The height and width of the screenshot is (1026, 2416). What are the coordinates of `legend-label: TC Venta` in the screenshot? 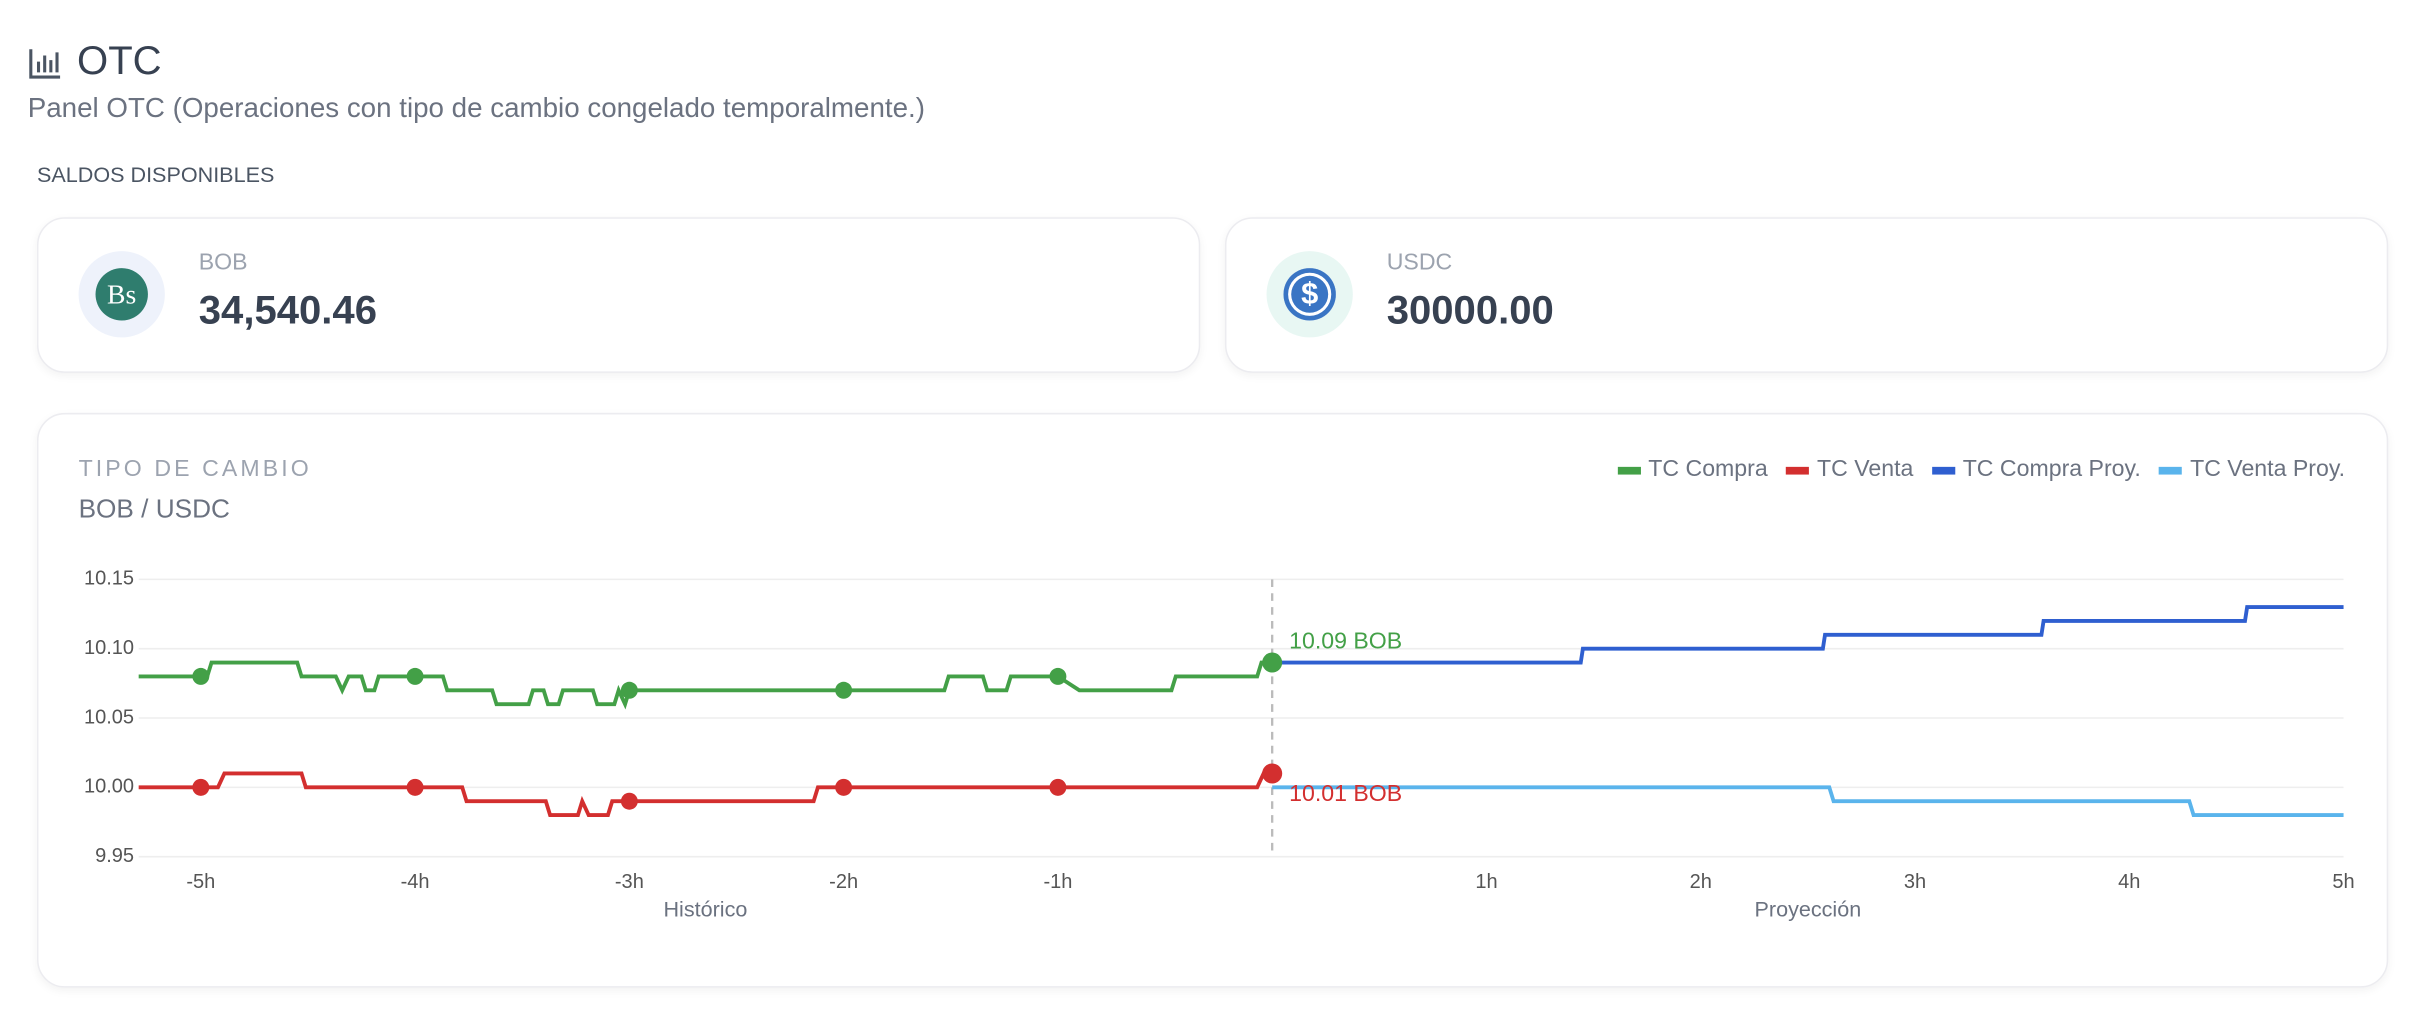 It's located at (1865, 469).